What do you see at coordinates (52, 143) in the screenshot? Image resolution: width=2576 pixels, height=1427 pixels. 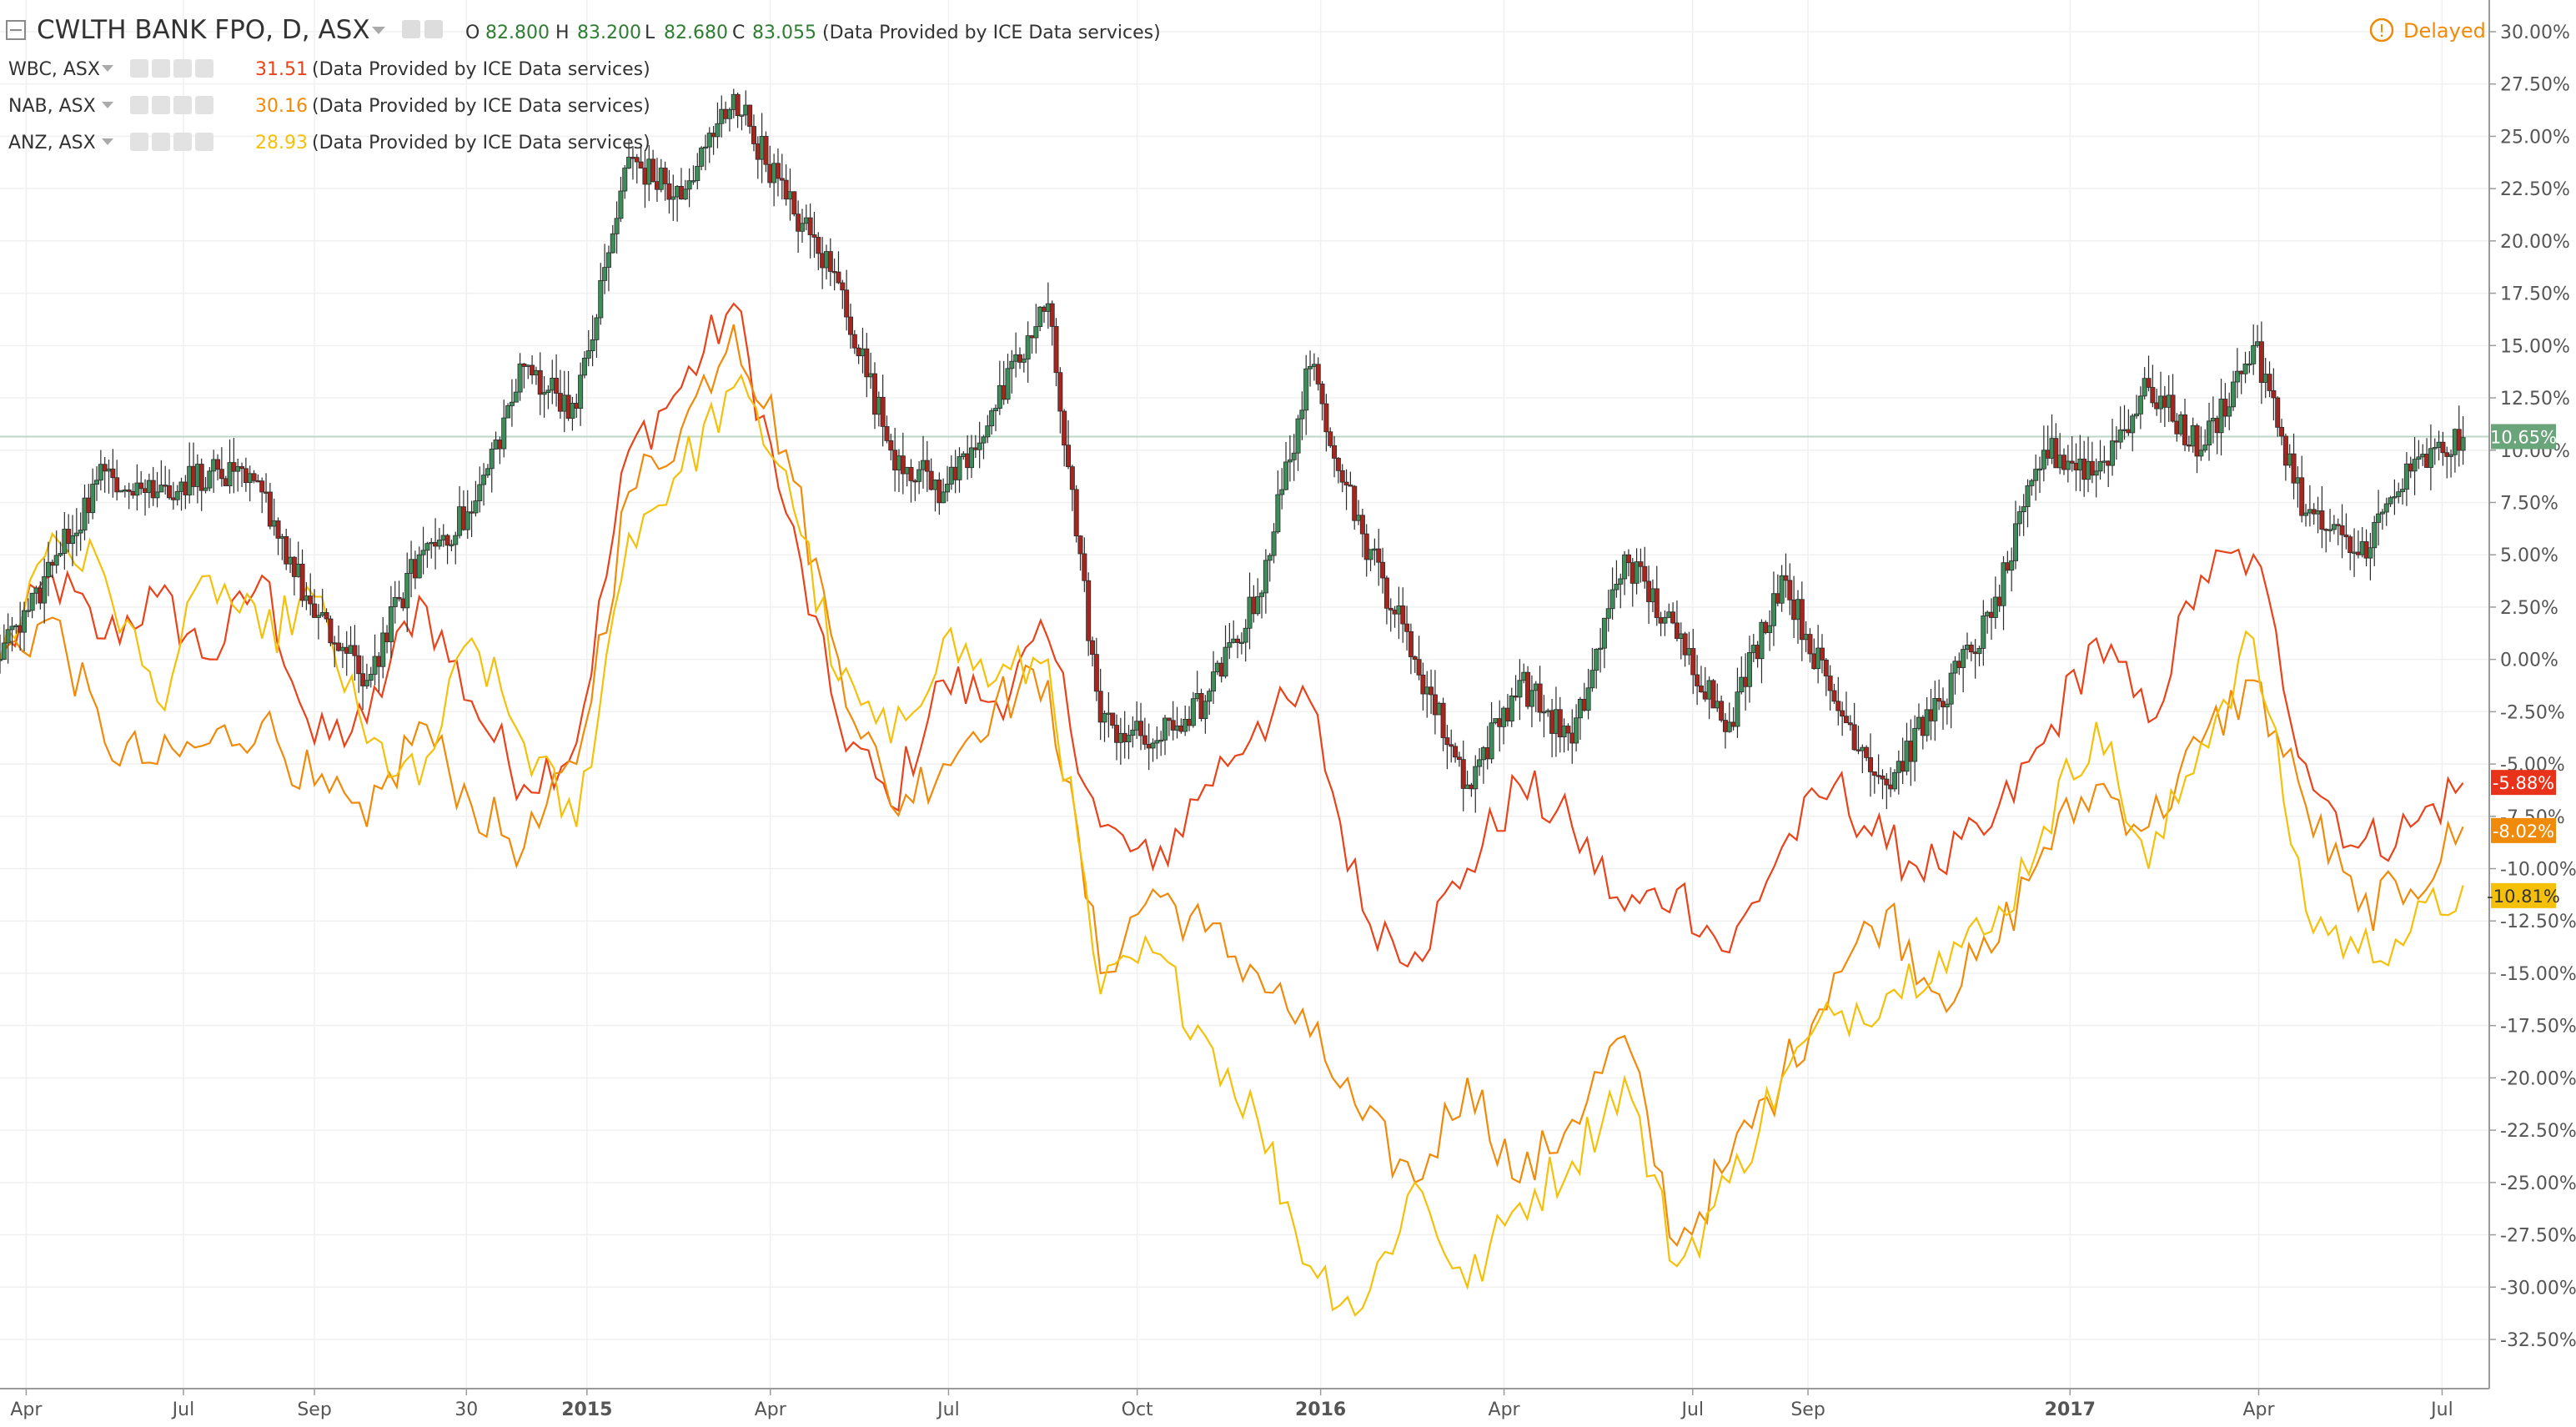 I see `compare-symbol-label: ANZ, ASX` at bounding box center [52, 143].